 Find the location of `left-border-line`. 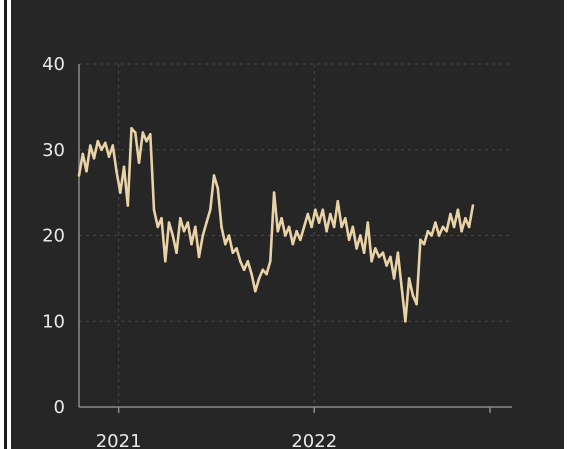

left-border-line is located at coordinates (5, 224).